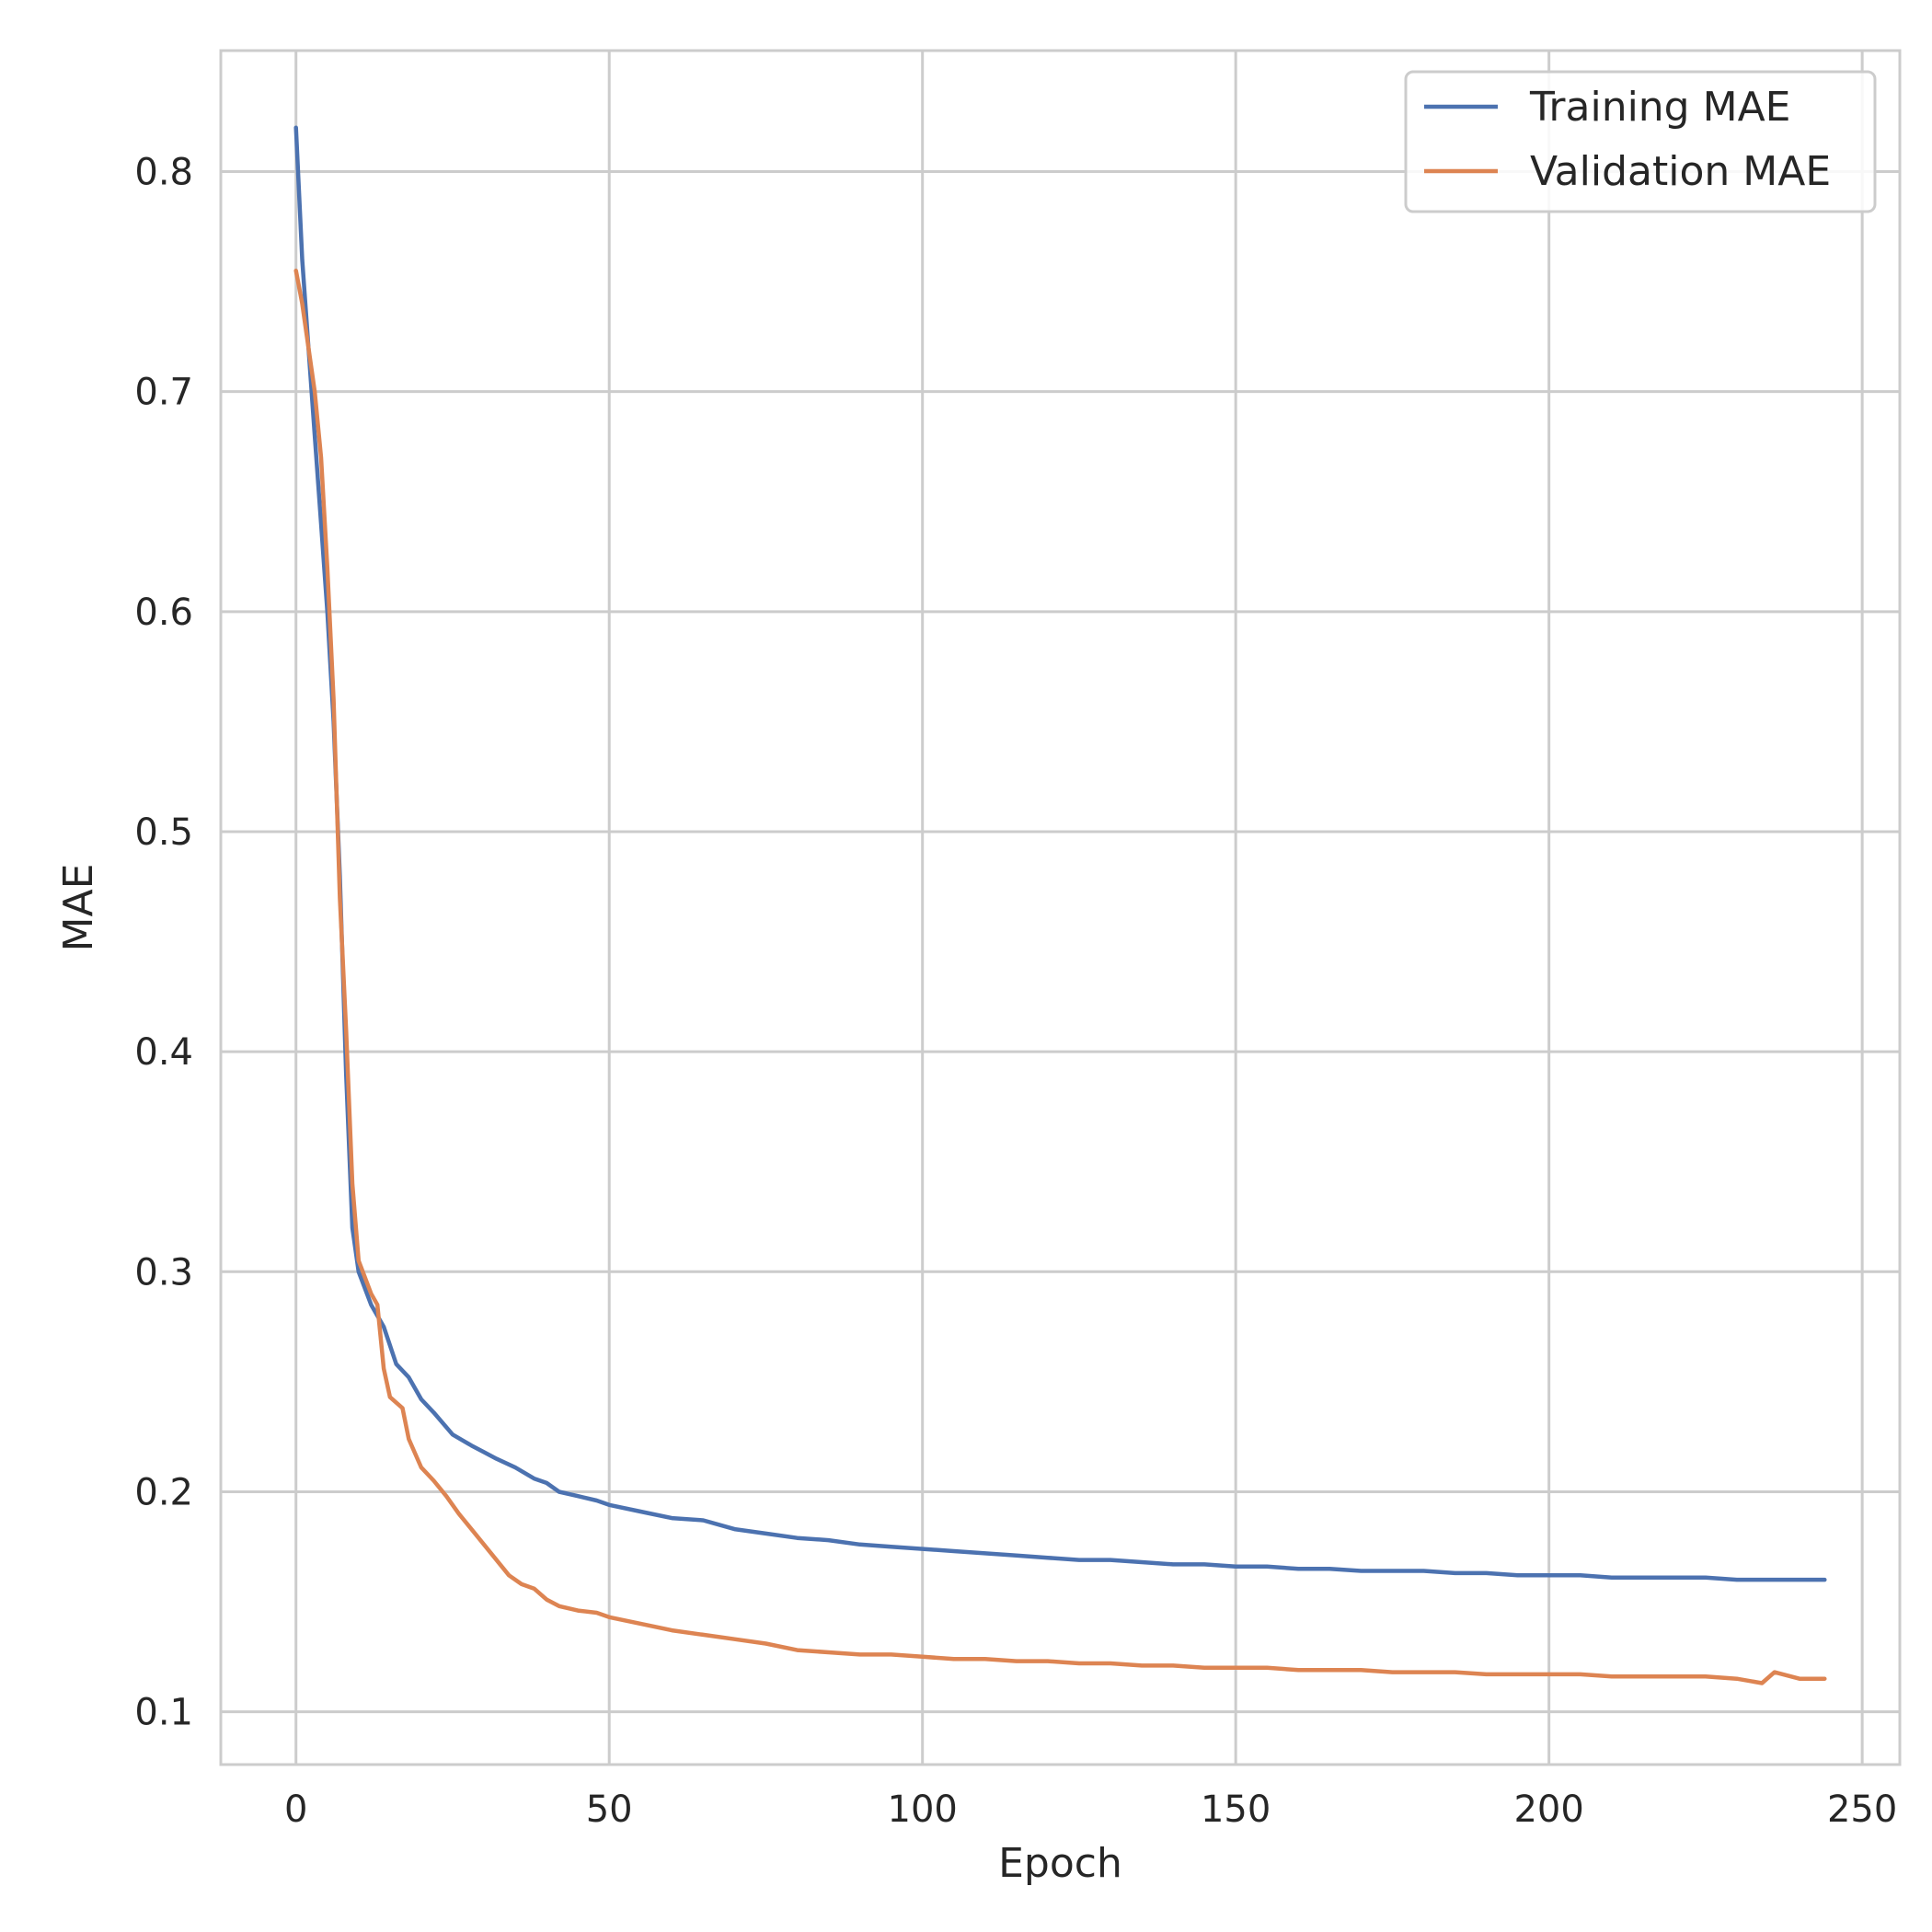 The image size is (1932, 1932). Describe the element at coordinates (1060, 1863) in the screenshot. I see `x-axis-label: Epoch` at that location.